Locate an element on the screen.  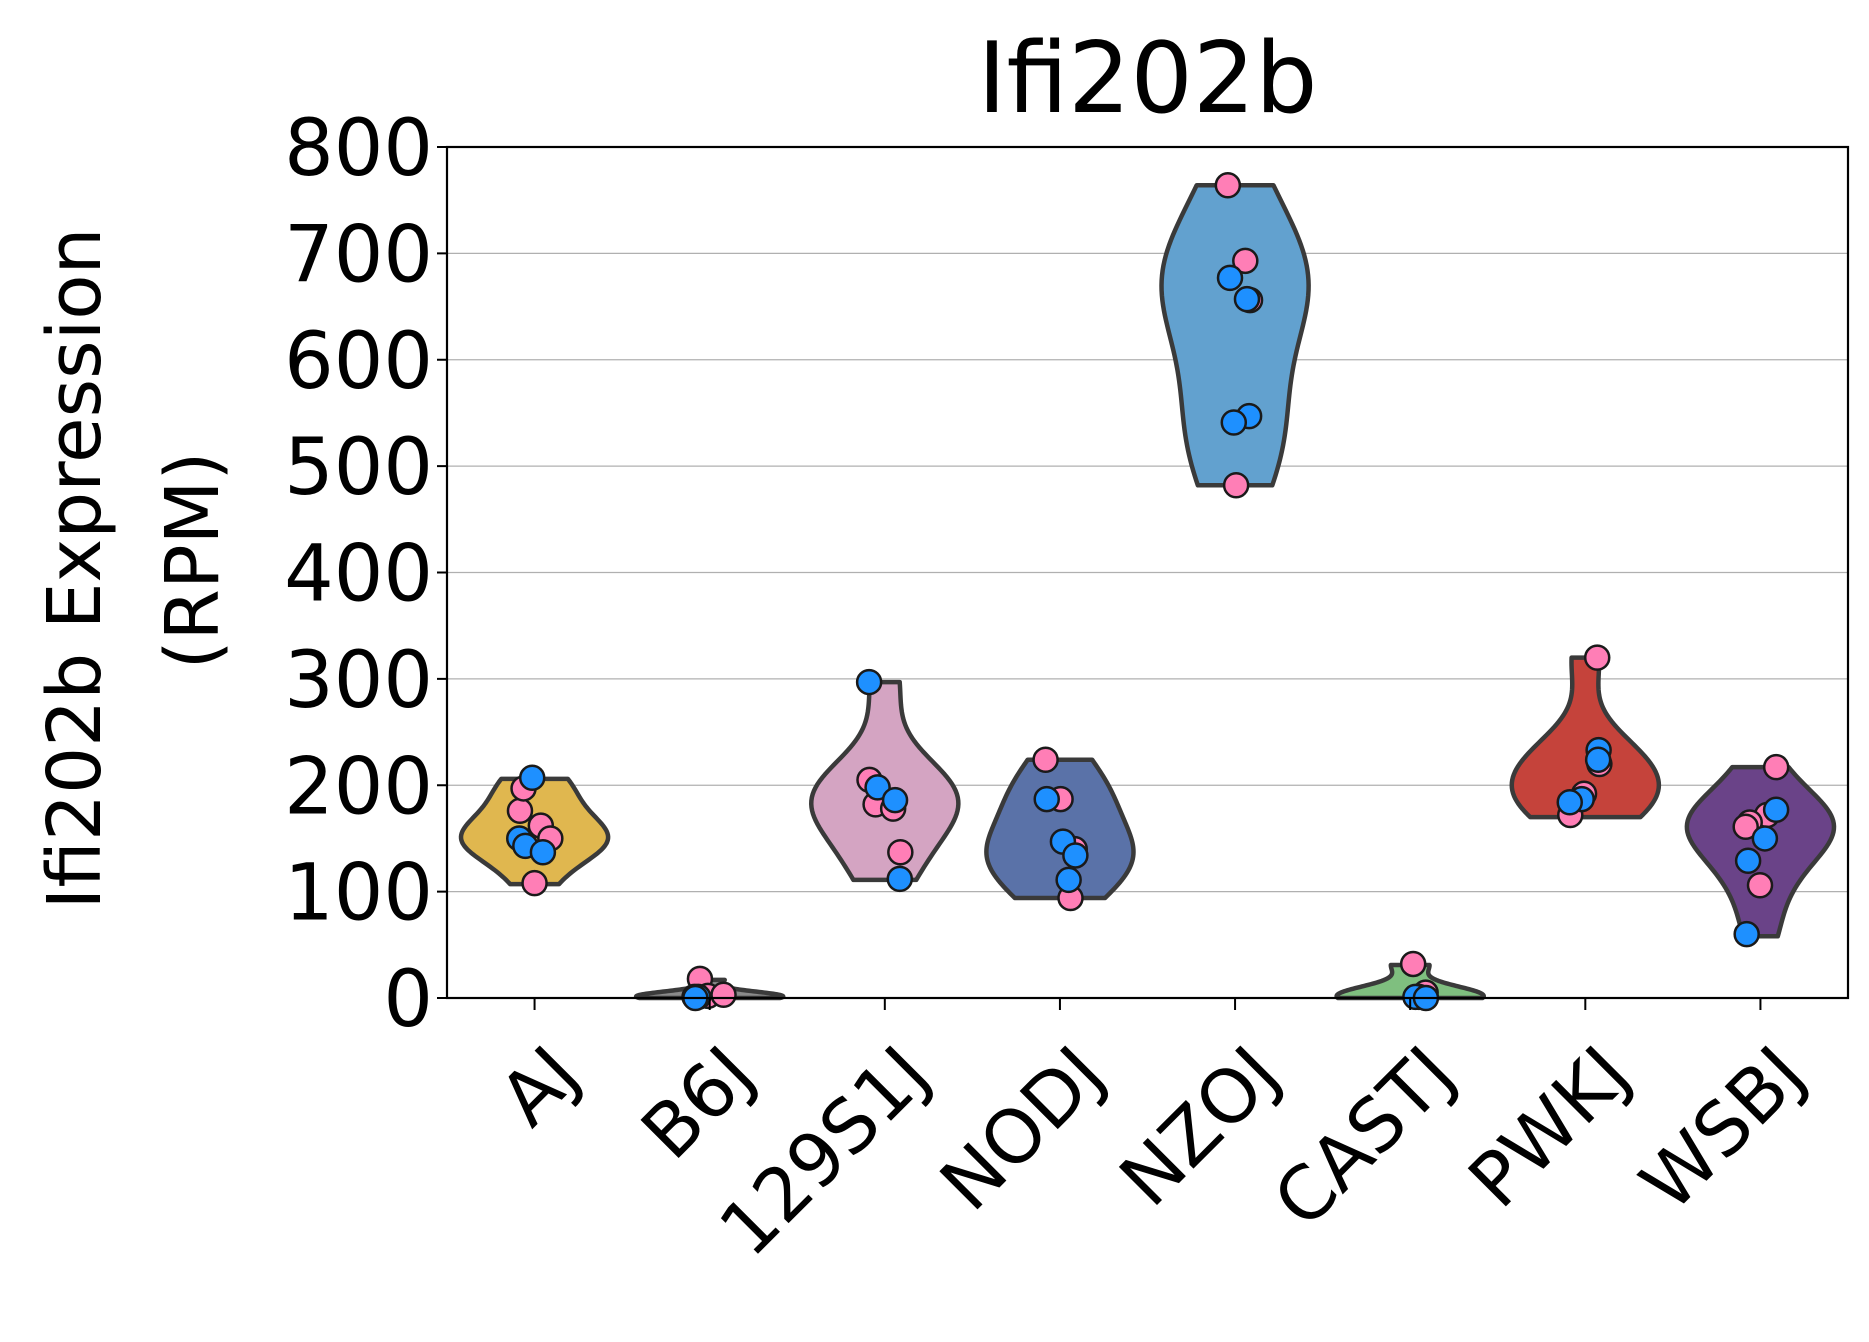
x-tick-label: NODJ is located at coordinates (1022, 1128).